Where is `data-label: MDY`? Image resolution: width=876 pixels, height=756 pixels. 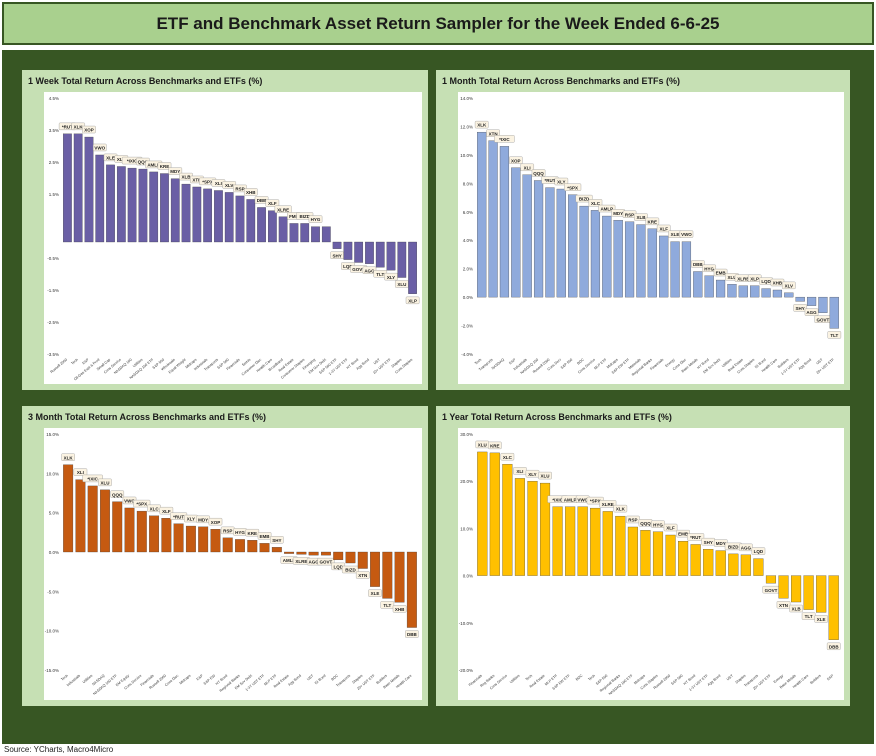 data-label: MDY is located at coordinates (203, 519).